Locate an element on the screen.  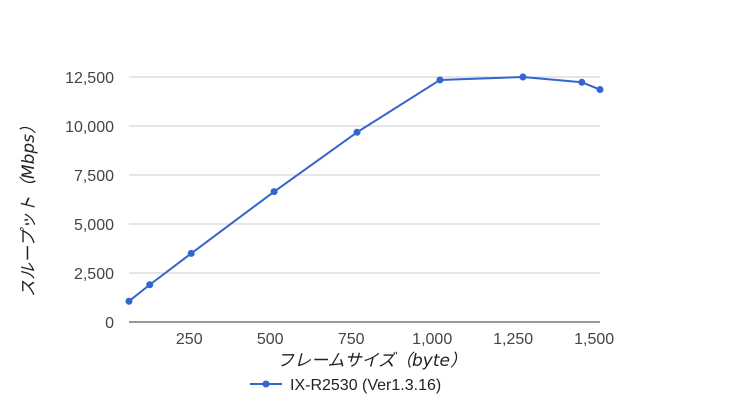
y-tick-label: 0 is located at coordinates (109, 323).